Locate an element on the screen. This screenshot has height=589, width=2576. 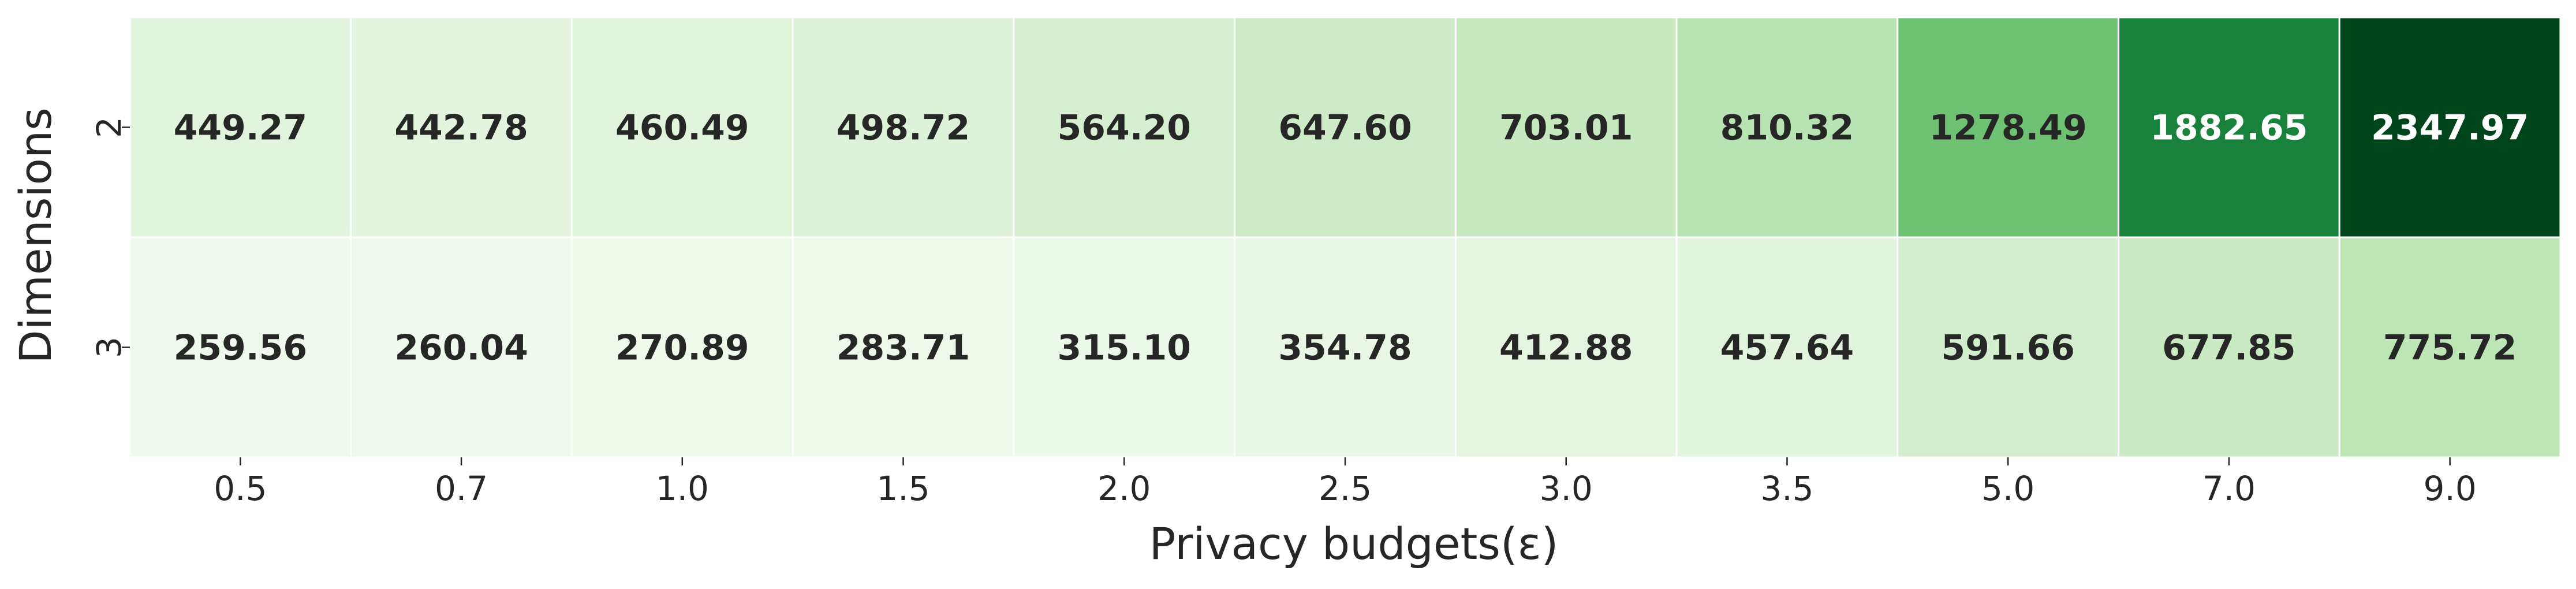
cell-value-label: 2347.97 is located at coordinates (2450, 128).